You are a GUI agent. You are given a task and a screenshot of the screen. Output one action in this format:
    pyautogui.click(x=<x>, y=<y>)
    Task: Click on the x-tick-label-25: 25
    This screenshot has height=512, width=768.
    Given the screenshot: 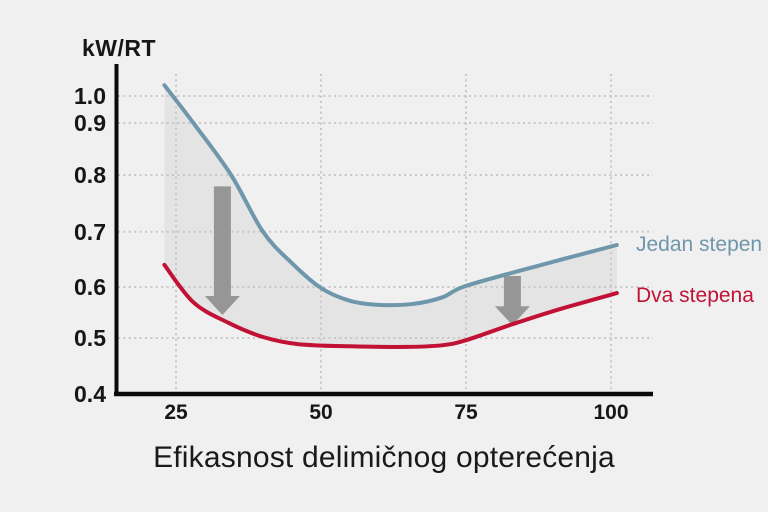 What is the action you would take?
    pyautogui.click(x=176, y=412)
    